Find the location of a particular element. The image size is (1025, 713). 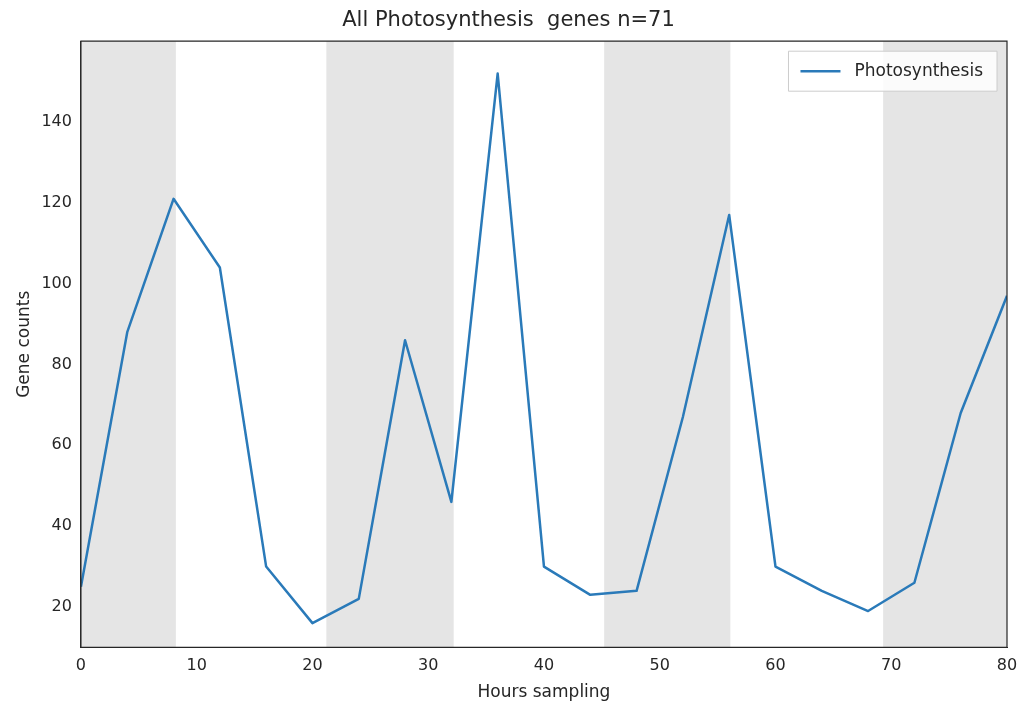

y-tick-label: 140 is located at coordinates (56, 121).